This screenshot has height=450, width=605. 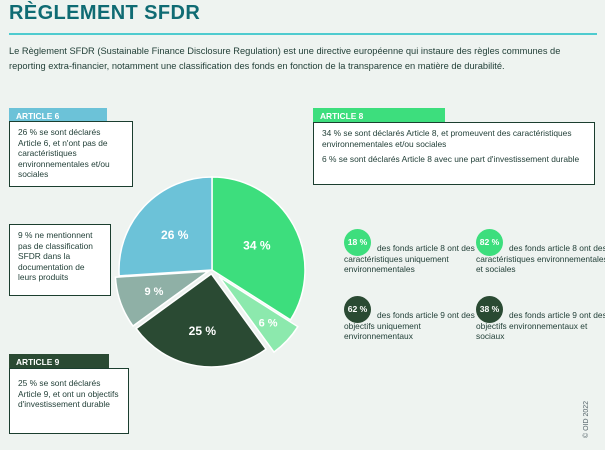 What do you see at coordinates (489, 309) in the screenshot?
I see `stat-circle: 38 %` at bounding box center [489, 309].